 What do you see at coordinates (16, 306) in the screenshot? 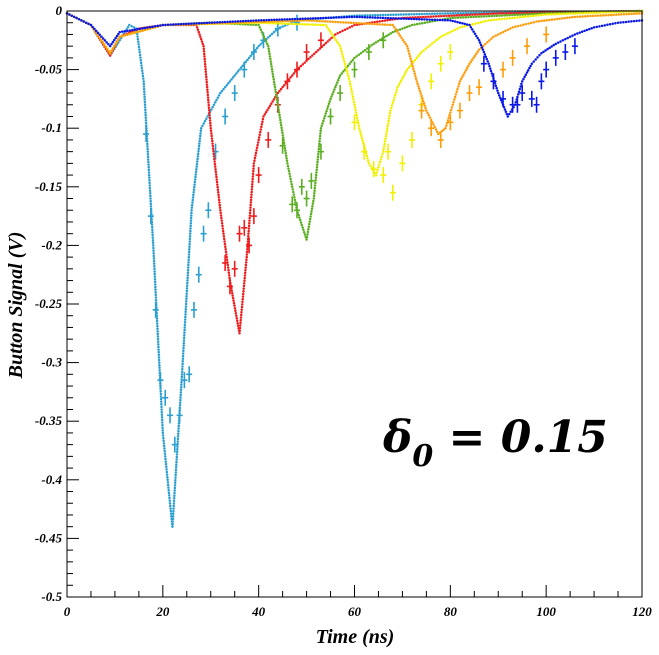
I see `y-axis-title: Button Signal (V)` at bounding box center [16, 306].